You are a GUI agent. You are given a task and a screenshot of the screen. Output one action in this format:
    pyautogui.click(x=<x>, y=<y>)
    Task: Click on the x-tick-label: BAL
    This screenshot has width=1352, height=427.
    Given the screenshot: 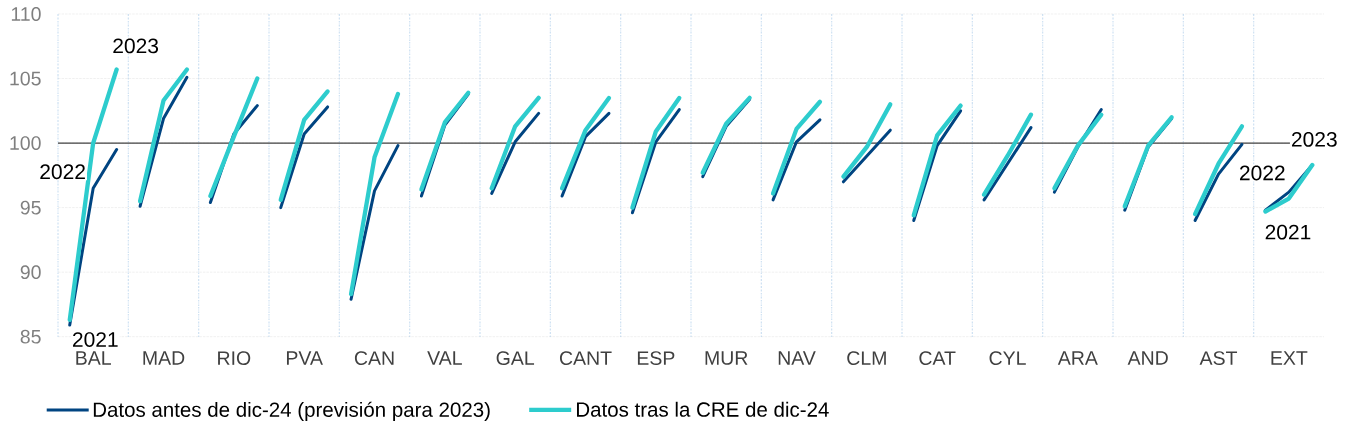 What is the action you would take?
    pyautogui.click(x=93, y=358)
    